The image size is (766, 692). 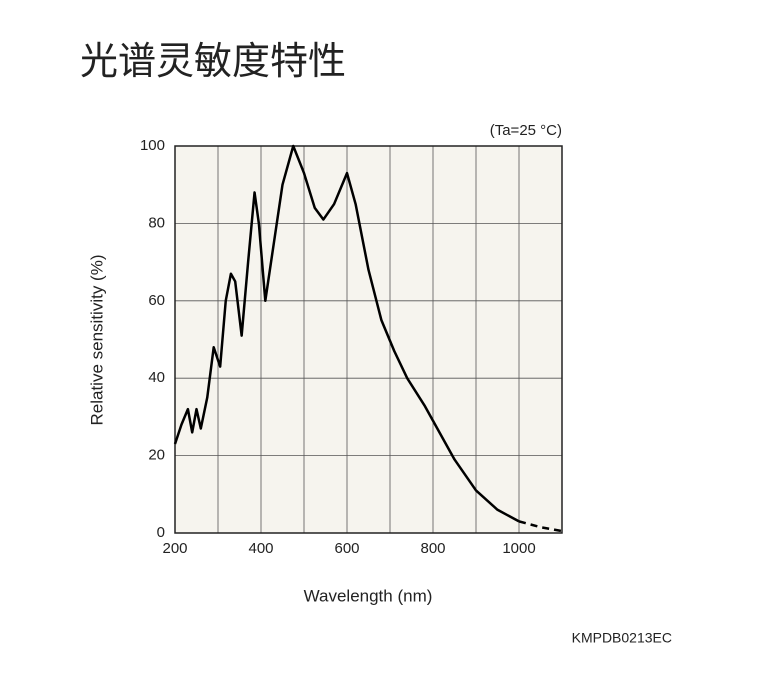 What do you see at coordinates (96, 340) in the screenshot?
I see `y-axis-label: Relative sensitivity (%)` at bounding box center [96, 340].